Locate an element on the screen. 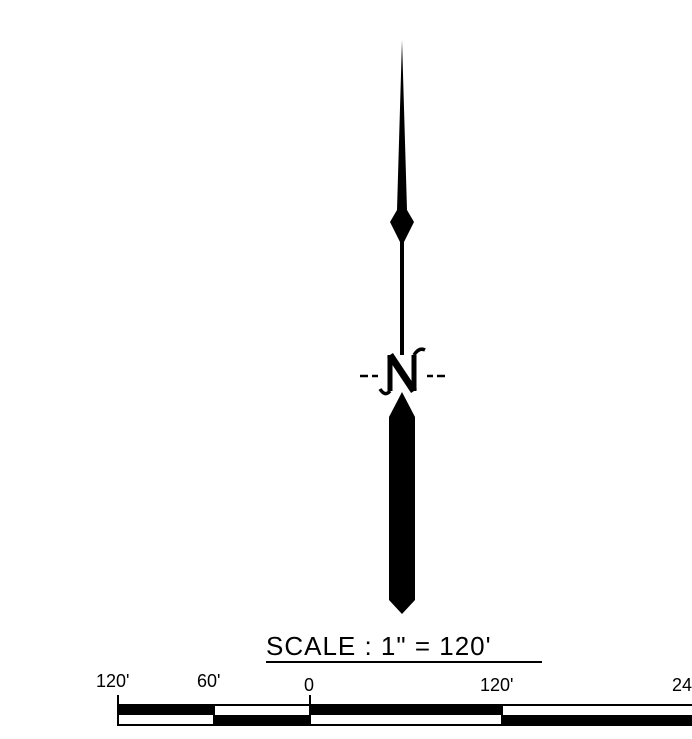 The image size is (692, 739). north-arrow-tail is located at coordinates (402, 503).